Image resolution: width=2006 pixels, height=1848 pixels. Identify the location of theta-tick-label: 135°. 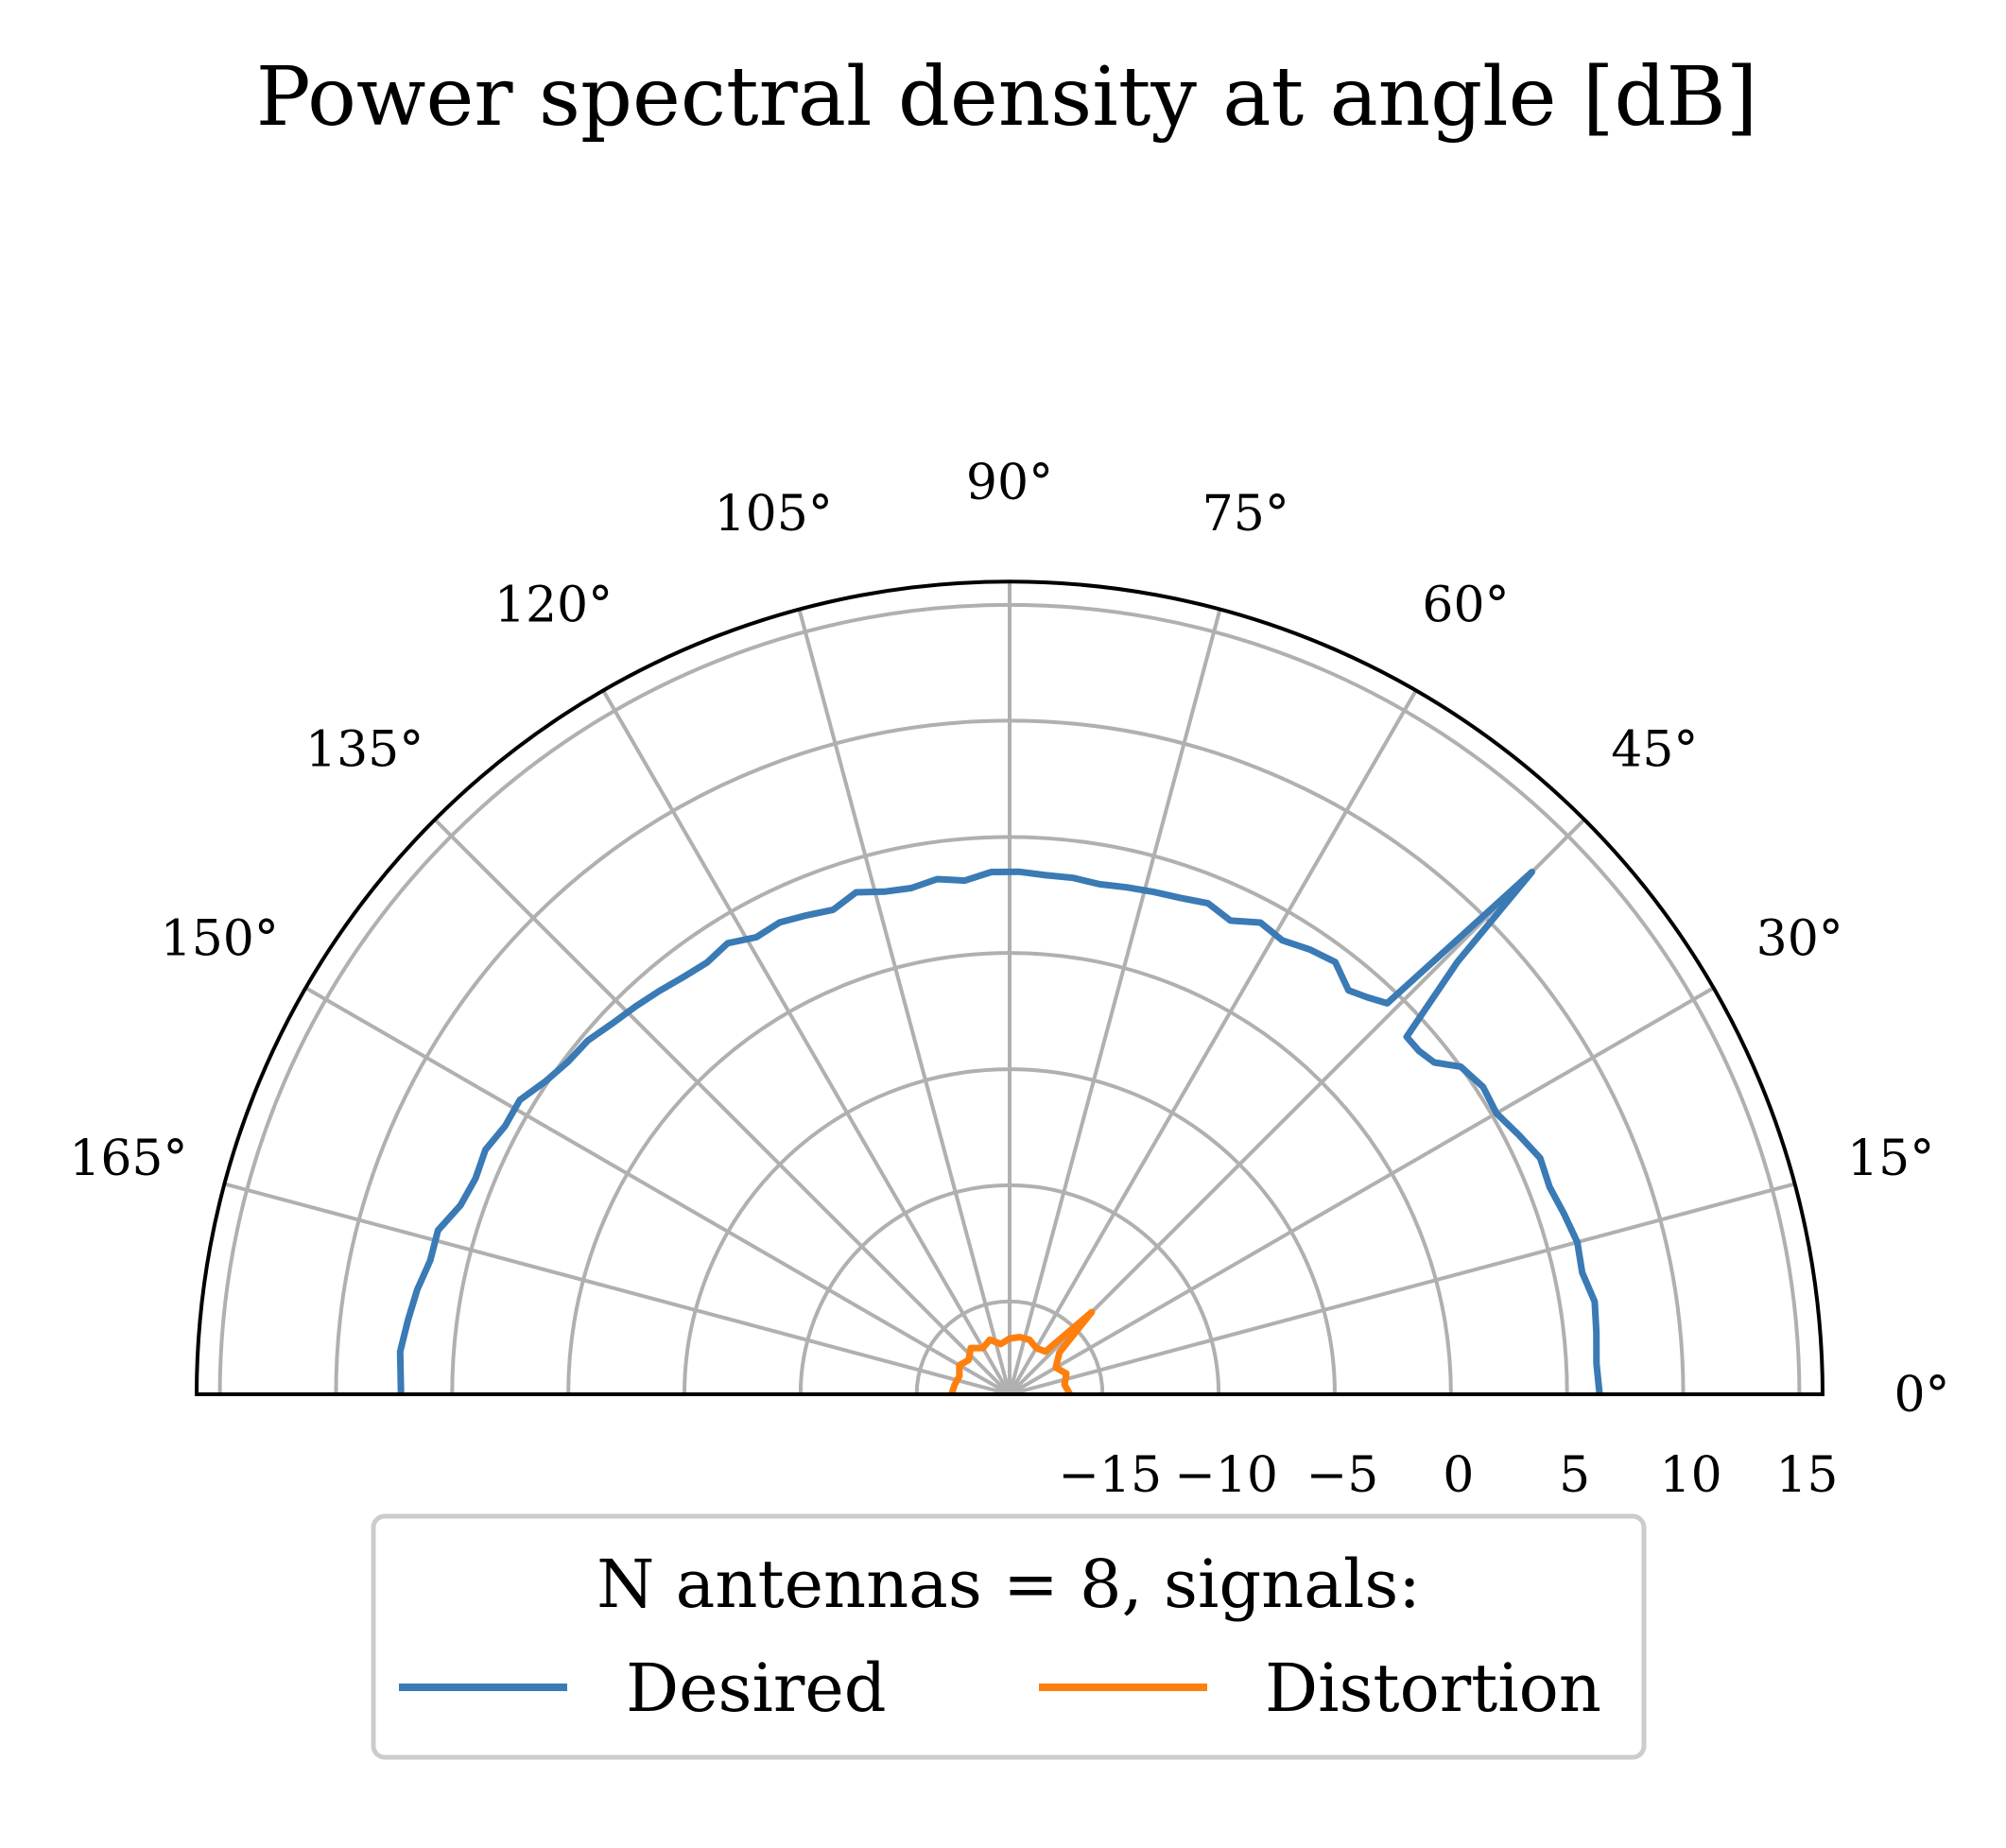
(364, 750).